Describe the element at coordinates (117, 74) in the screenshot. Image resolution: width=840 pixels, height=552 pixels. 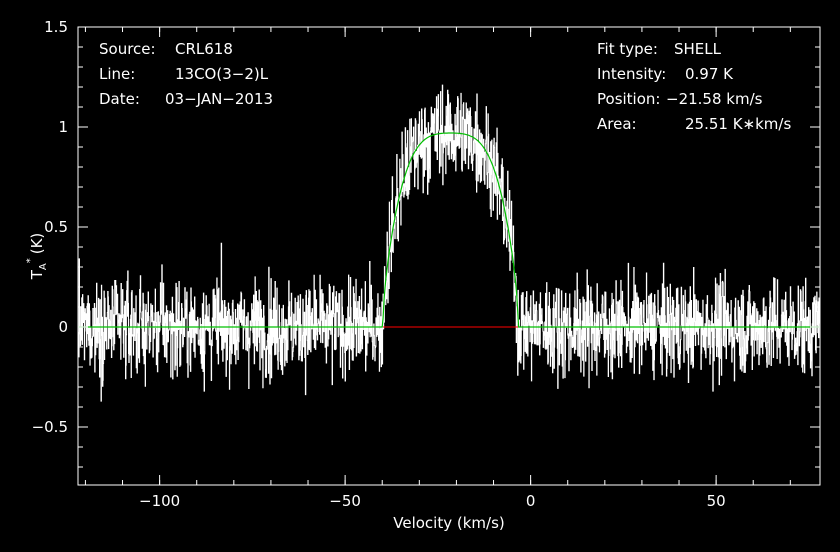
I see `line-label: Line:` at that location.